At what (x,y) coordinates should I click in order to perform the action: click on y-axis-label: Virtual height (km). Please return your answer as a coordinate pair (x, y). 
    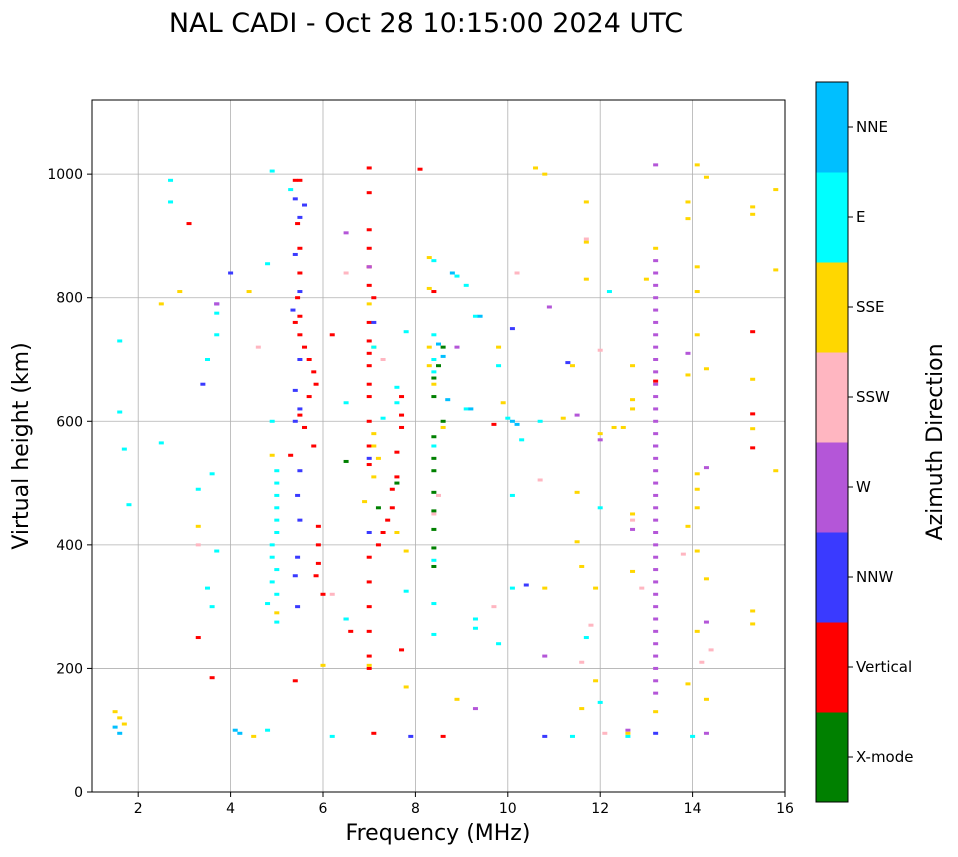
    Looking at the image, I should click on (21, 445).